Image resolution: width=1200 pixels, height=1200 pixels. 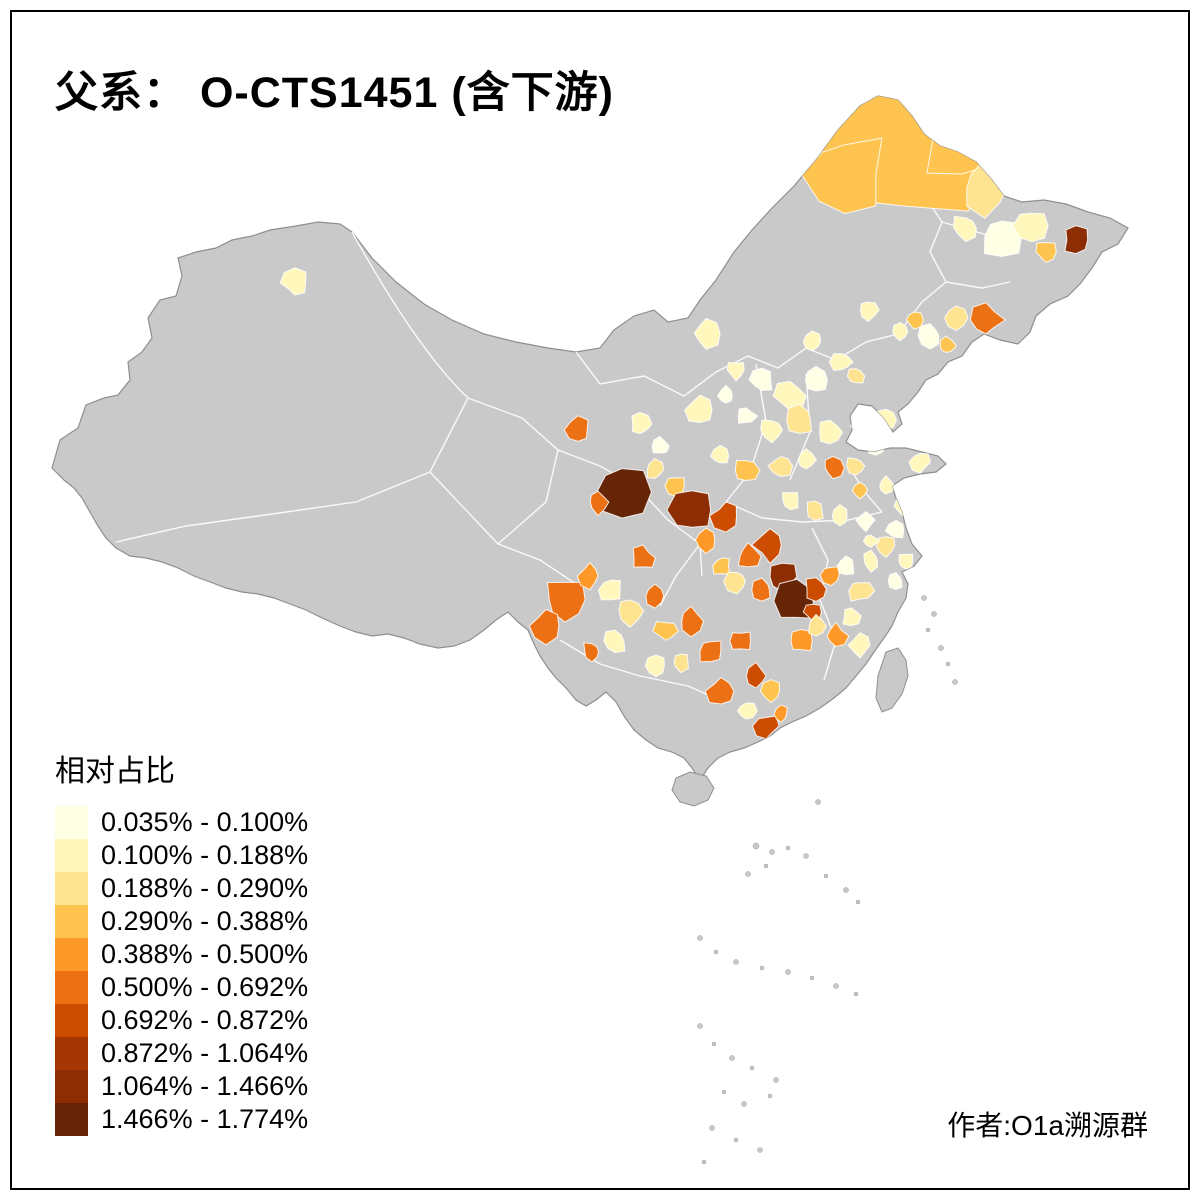 I want to click on attribution: 作者:O1a溯源群, so click(x=1047, y=1125).